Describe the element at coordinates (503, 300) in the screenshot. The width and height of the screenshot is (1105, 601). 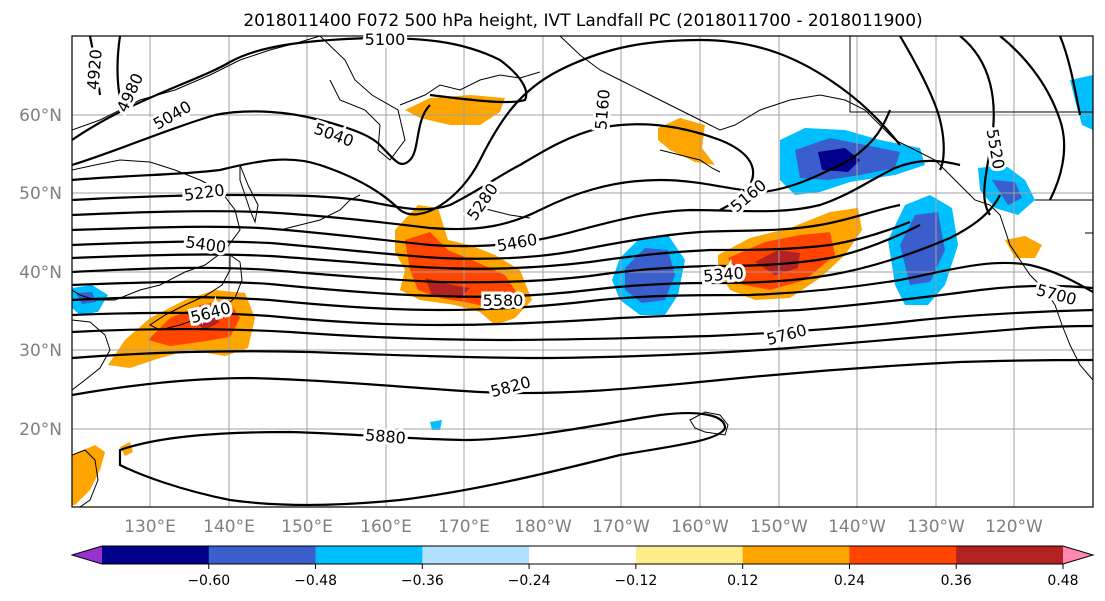
I see `contour-label: 5580` at that location.